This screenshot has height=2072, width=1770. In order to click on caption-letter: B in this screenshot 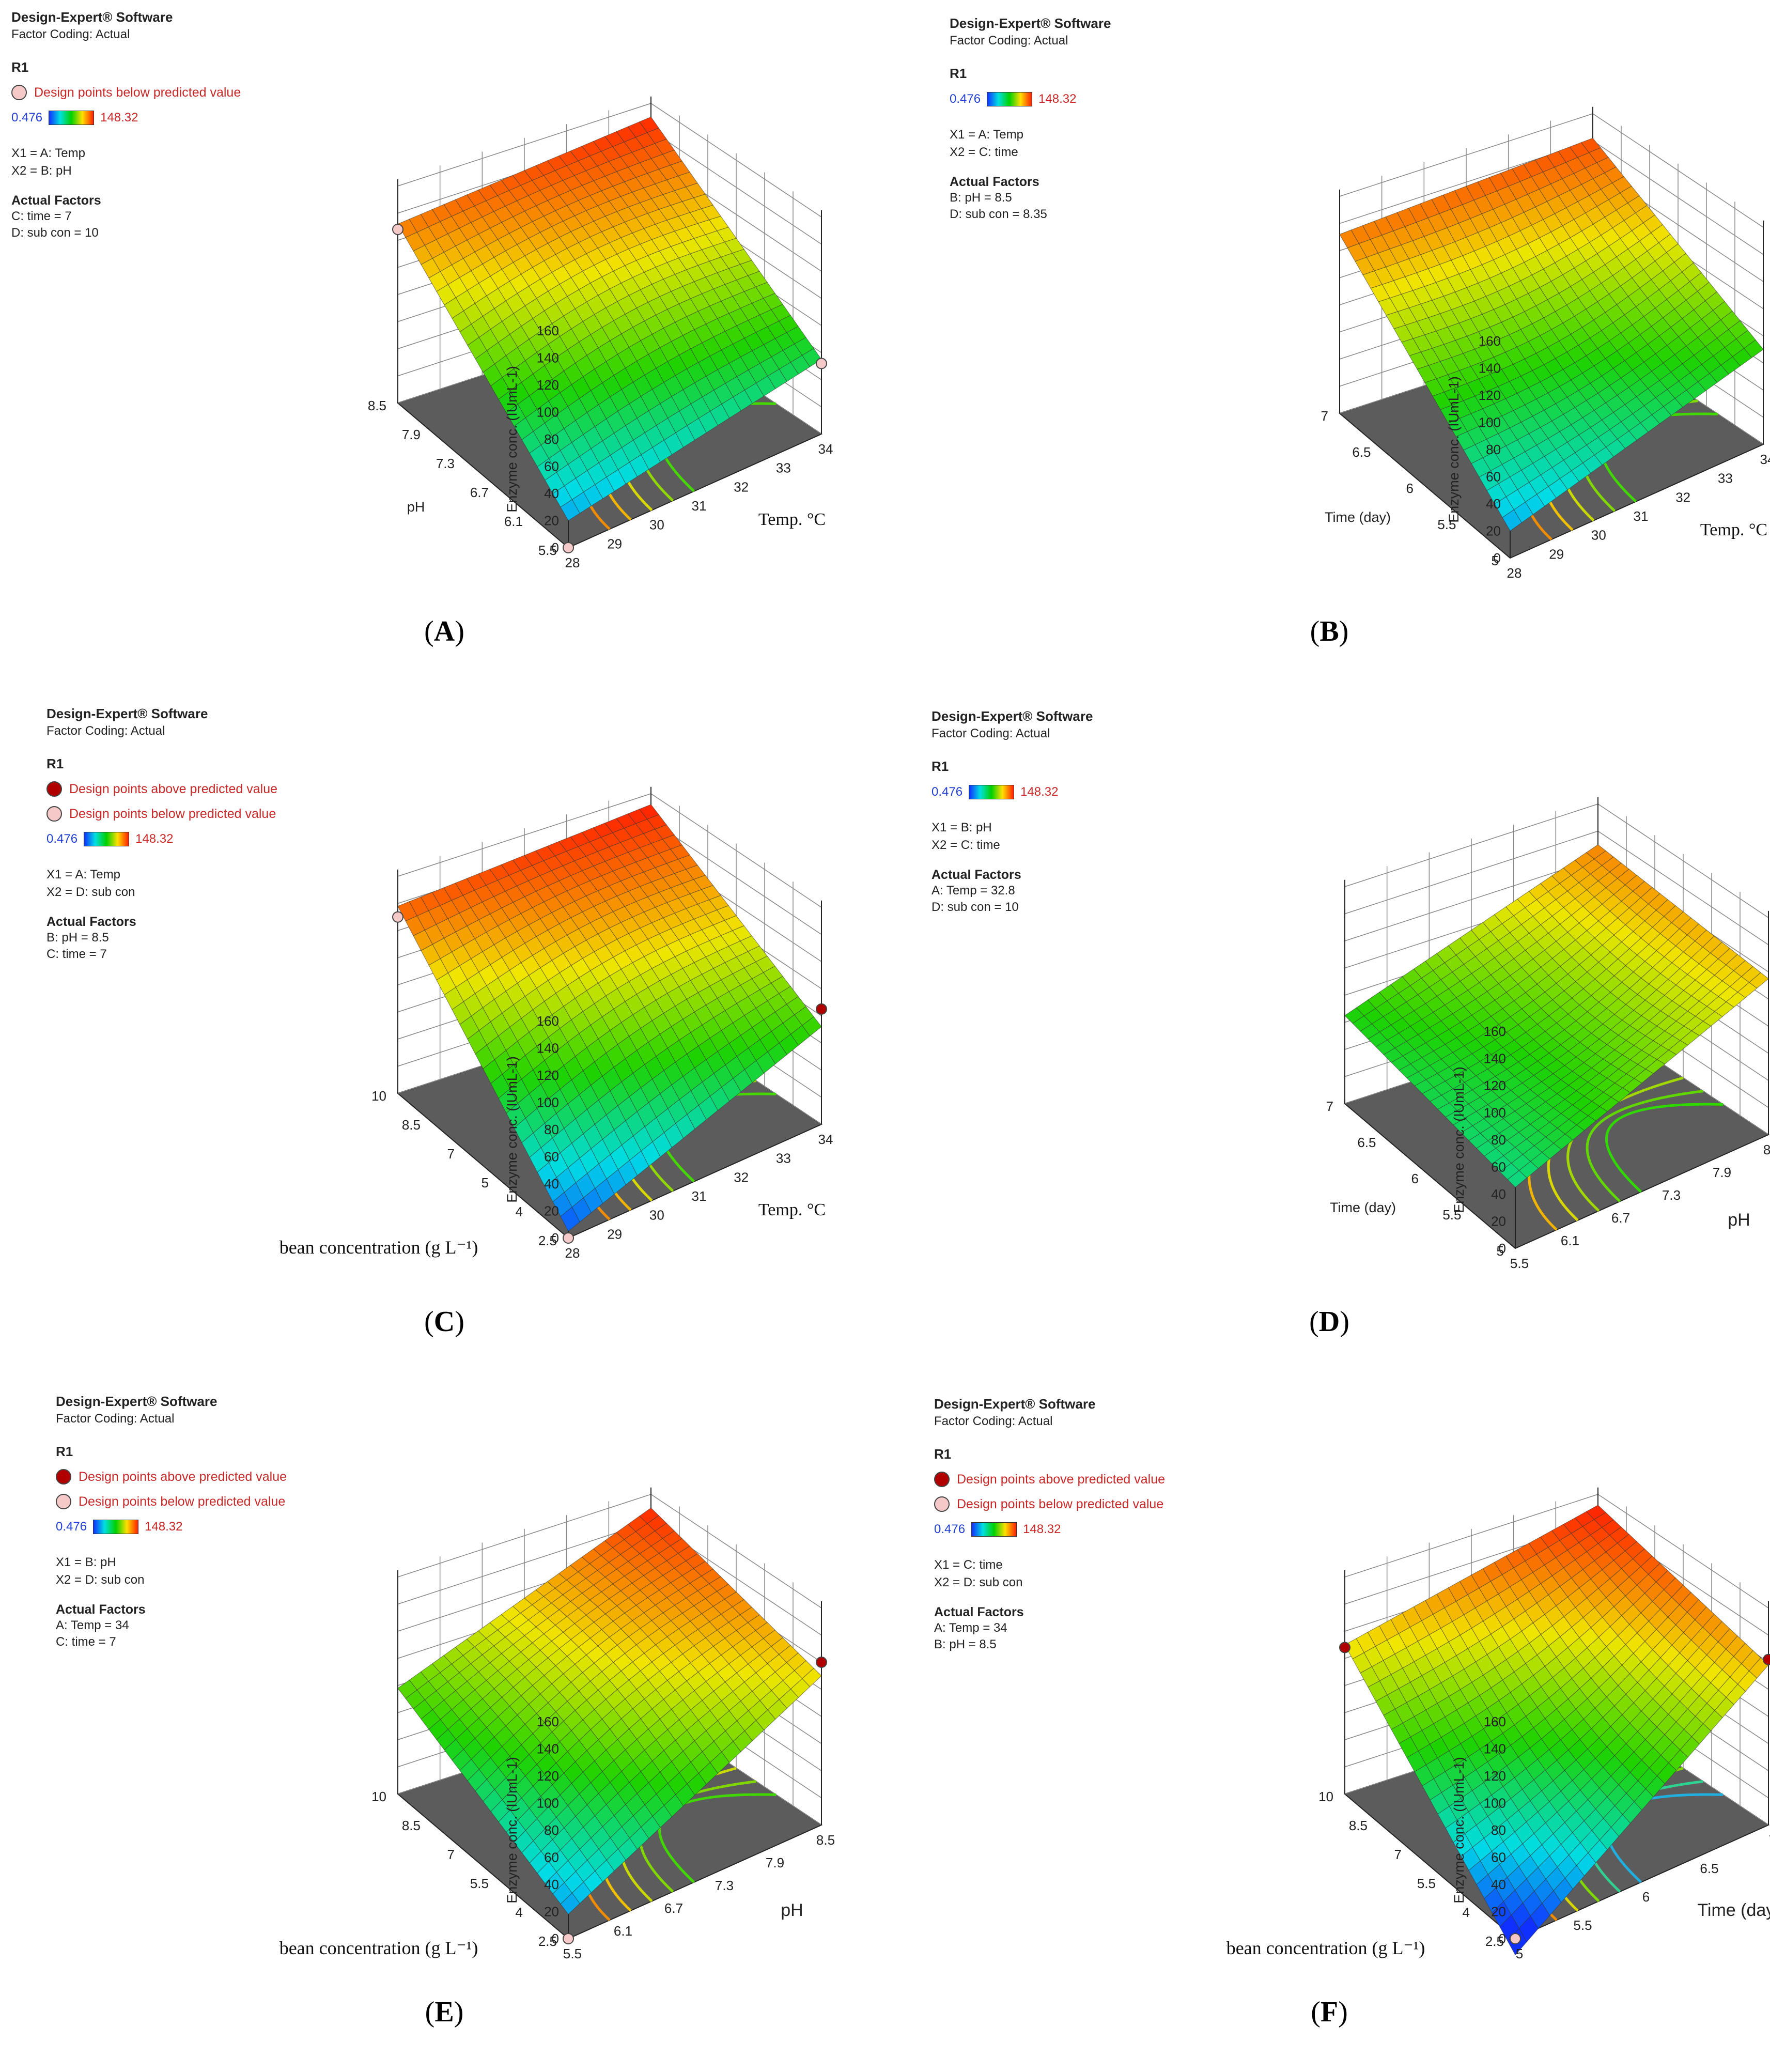, I will do `click(1329, 631)`.